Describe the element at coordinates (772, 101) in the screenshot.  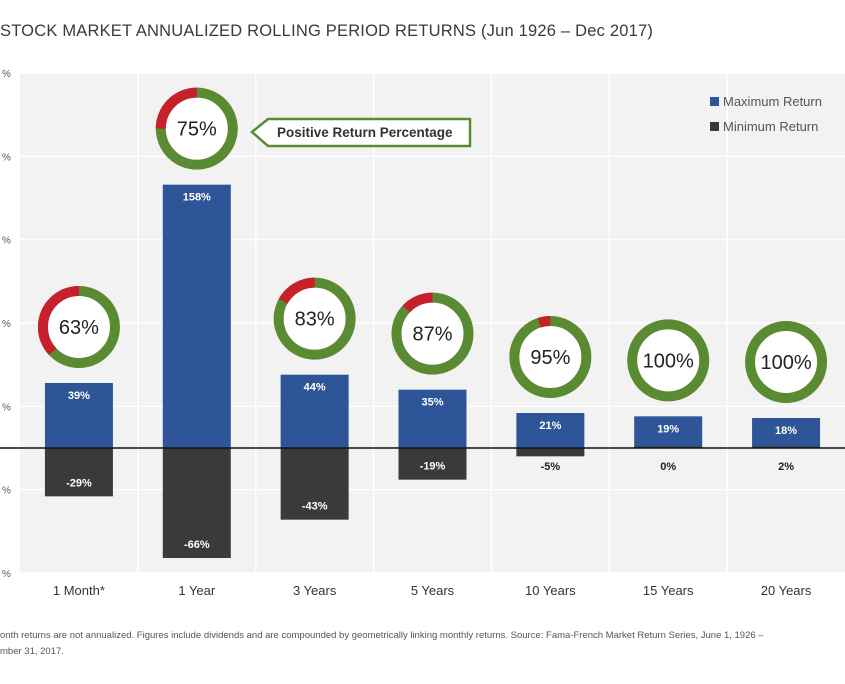
I see `legend-label-max: Maximum Return` at that location.